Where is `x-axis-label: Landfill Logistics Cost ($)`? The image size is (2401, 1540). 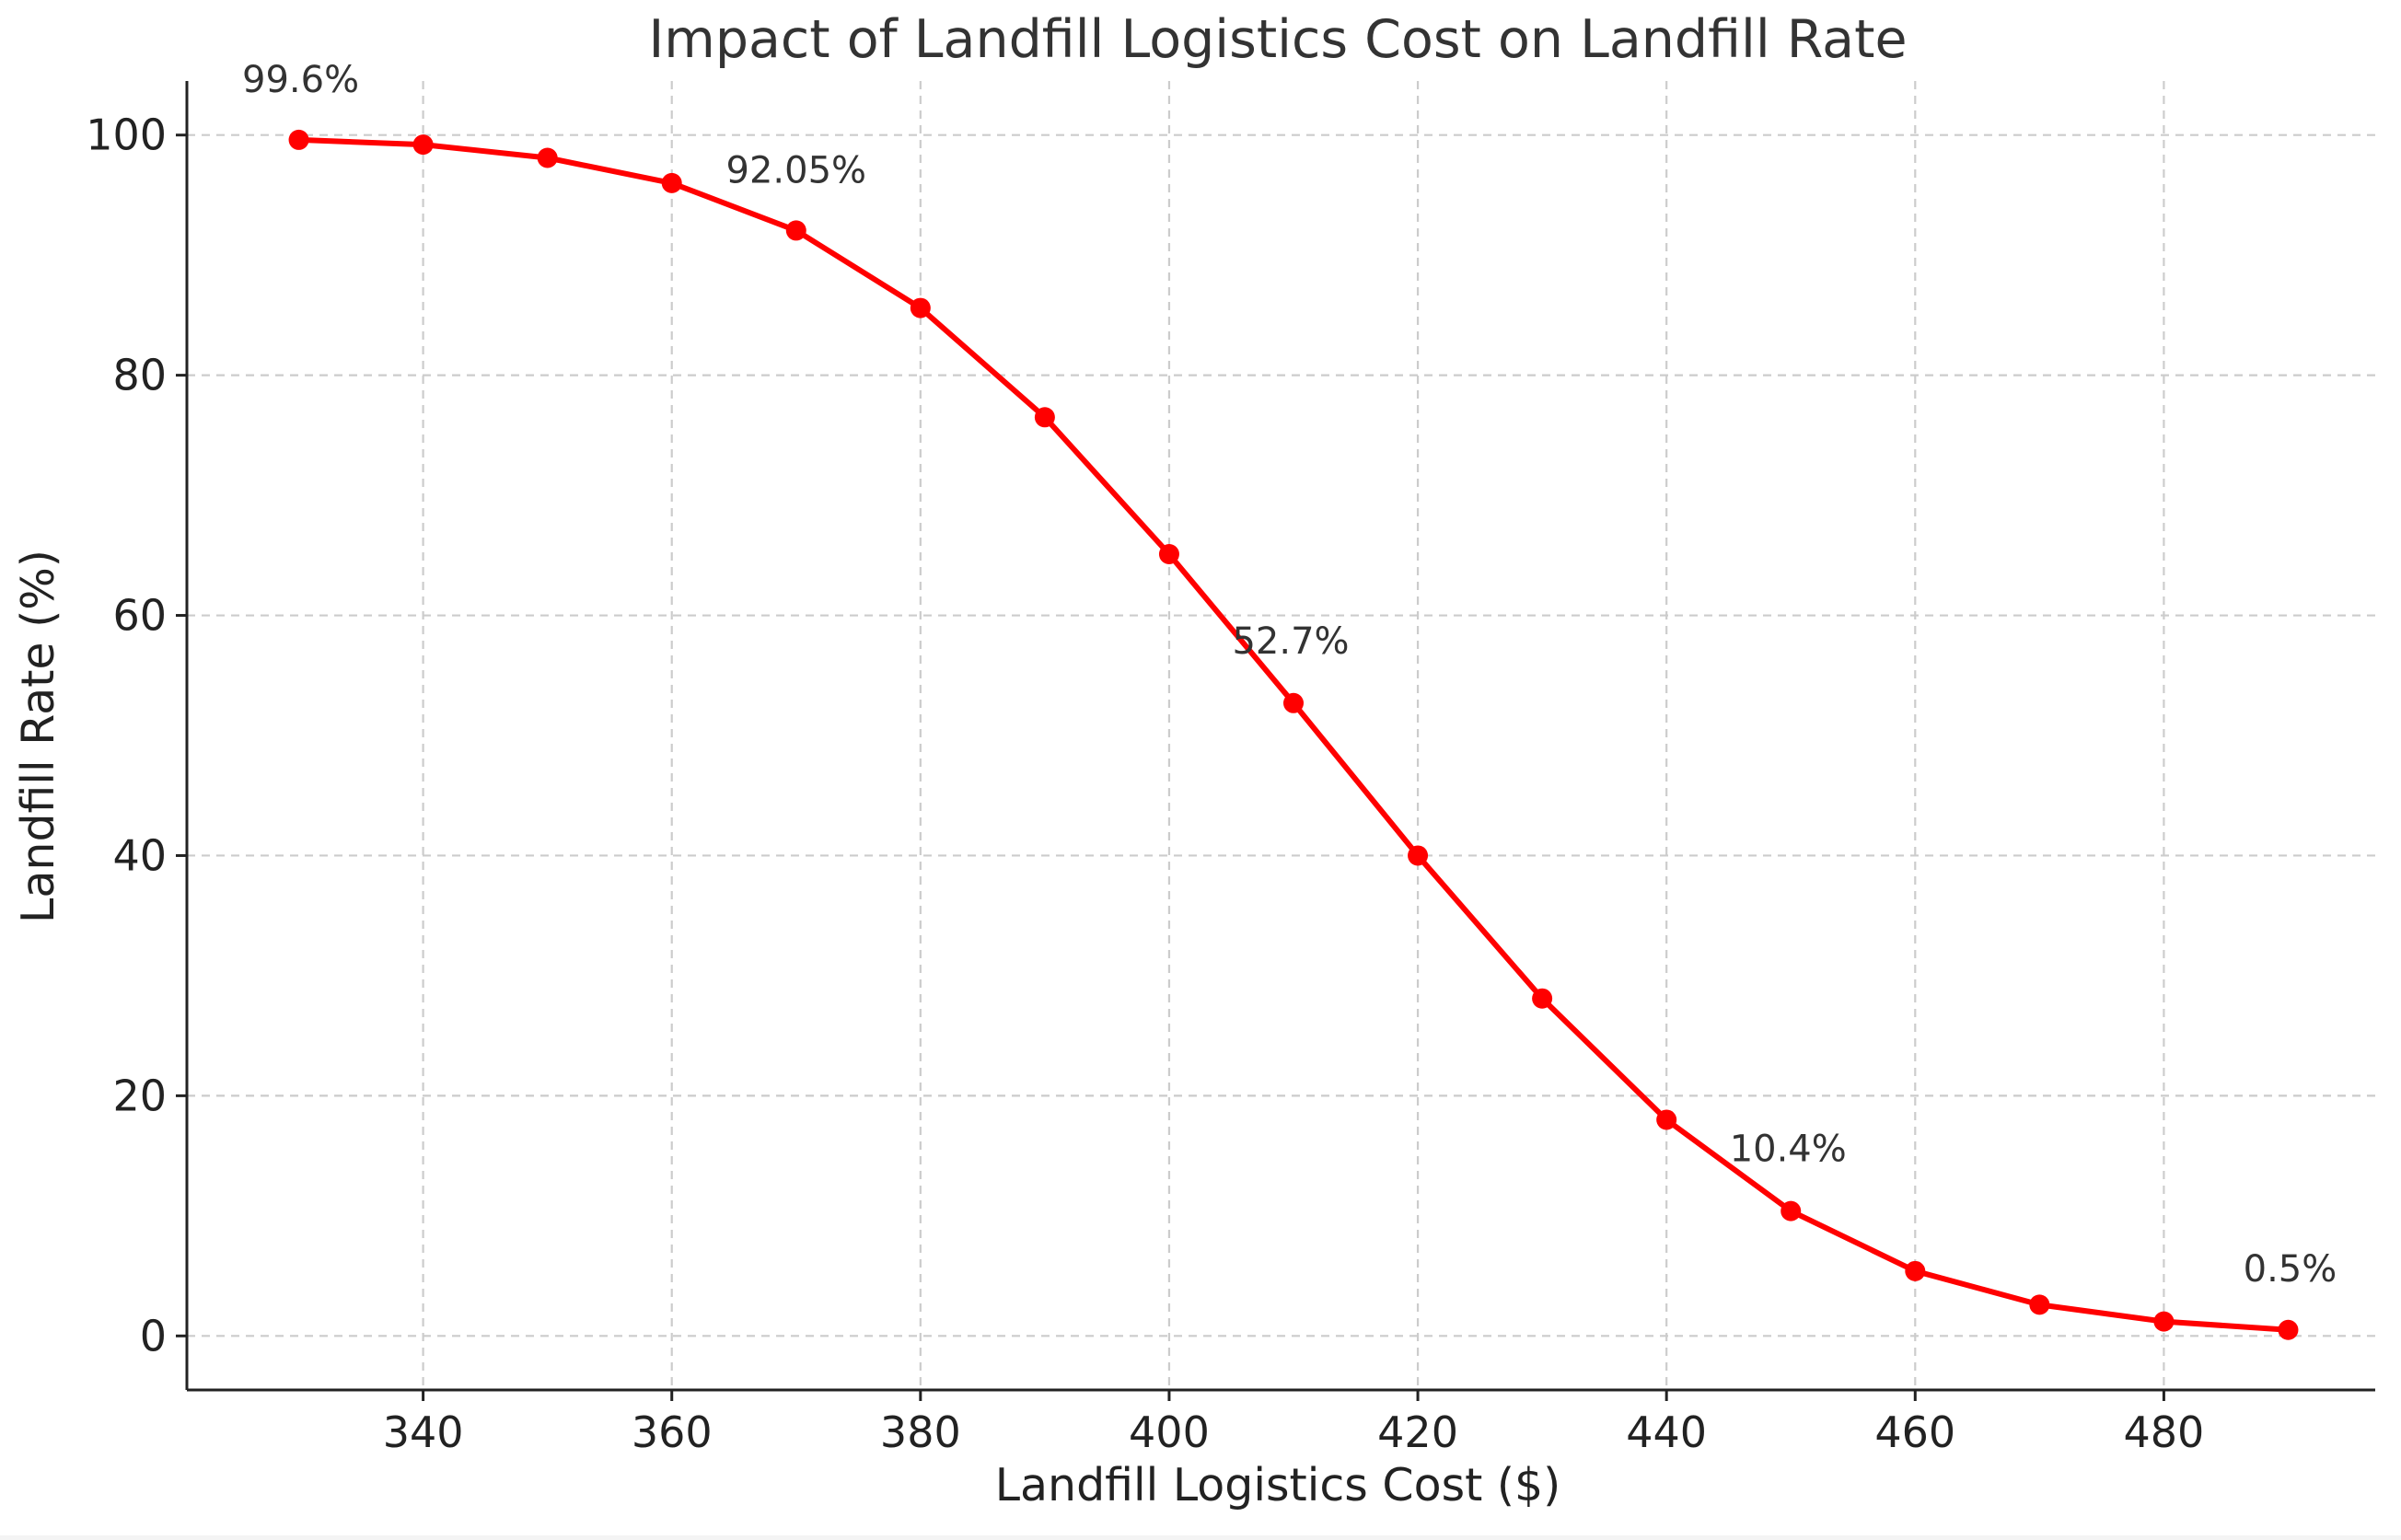
x-axis-label: Landfill Logistics Cost ($) is located at coordinates (1278, 1485).